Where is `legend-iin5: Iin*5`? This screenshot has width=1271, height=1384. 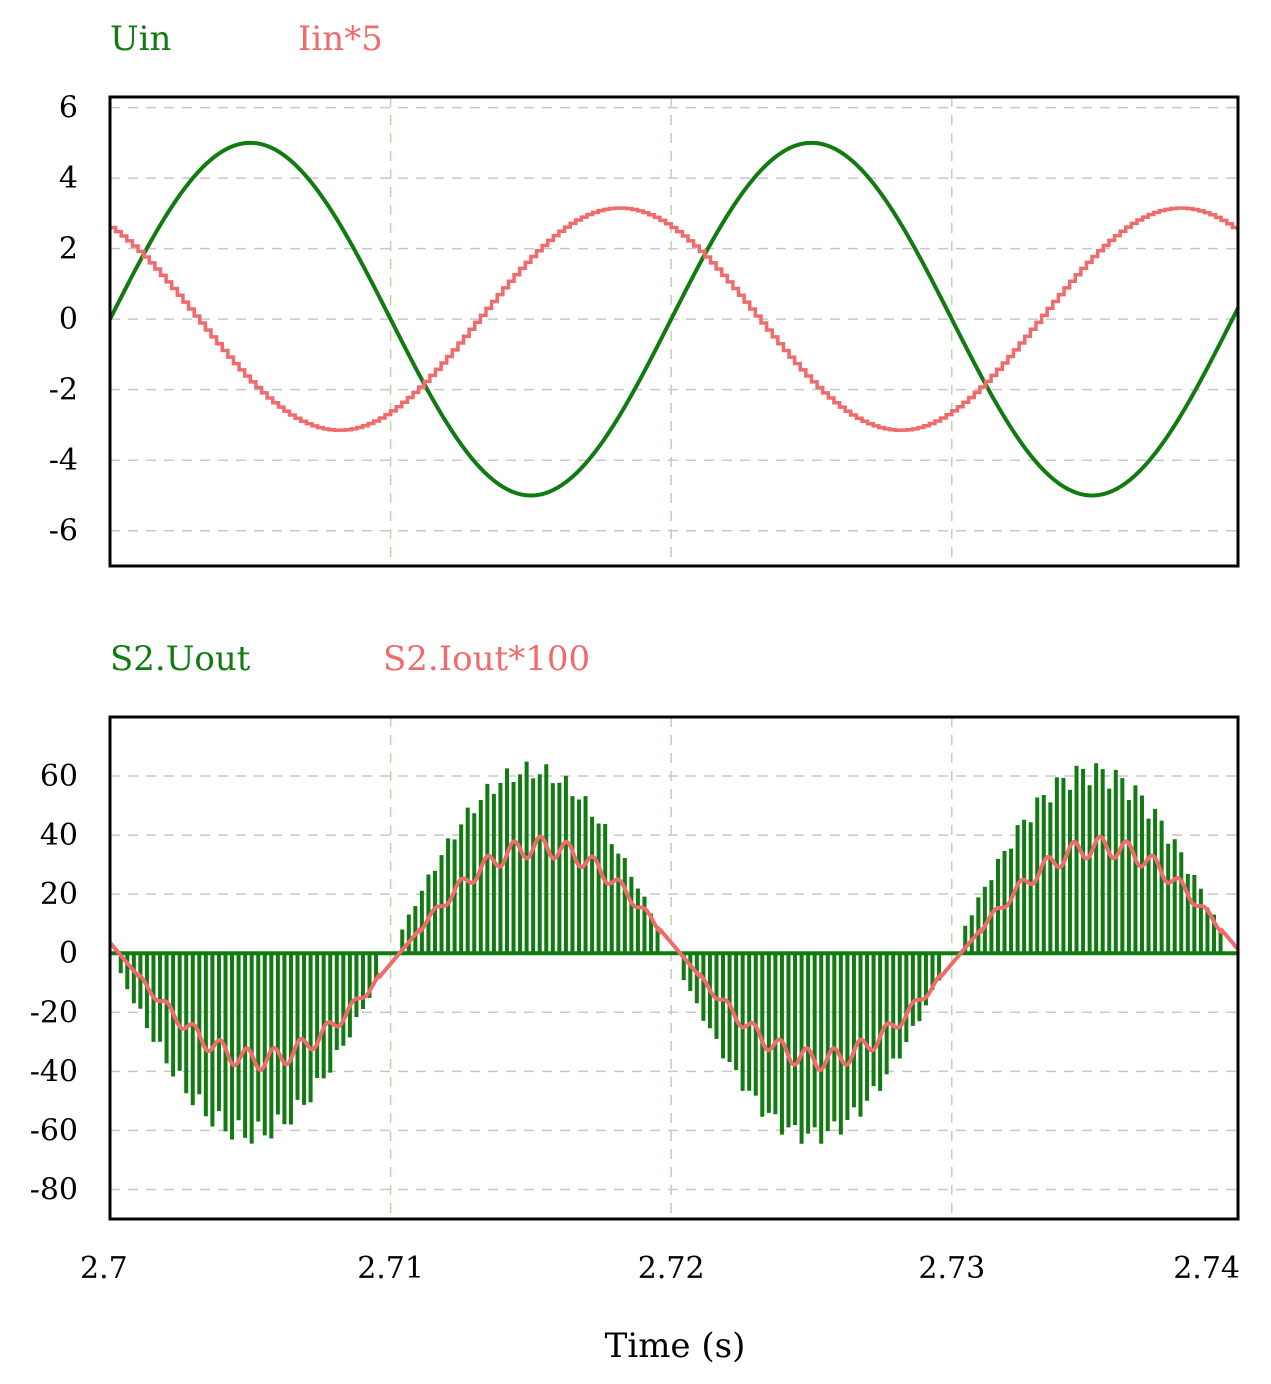
legend-iin5: Iin*5 is located at coordinates (340, 39).